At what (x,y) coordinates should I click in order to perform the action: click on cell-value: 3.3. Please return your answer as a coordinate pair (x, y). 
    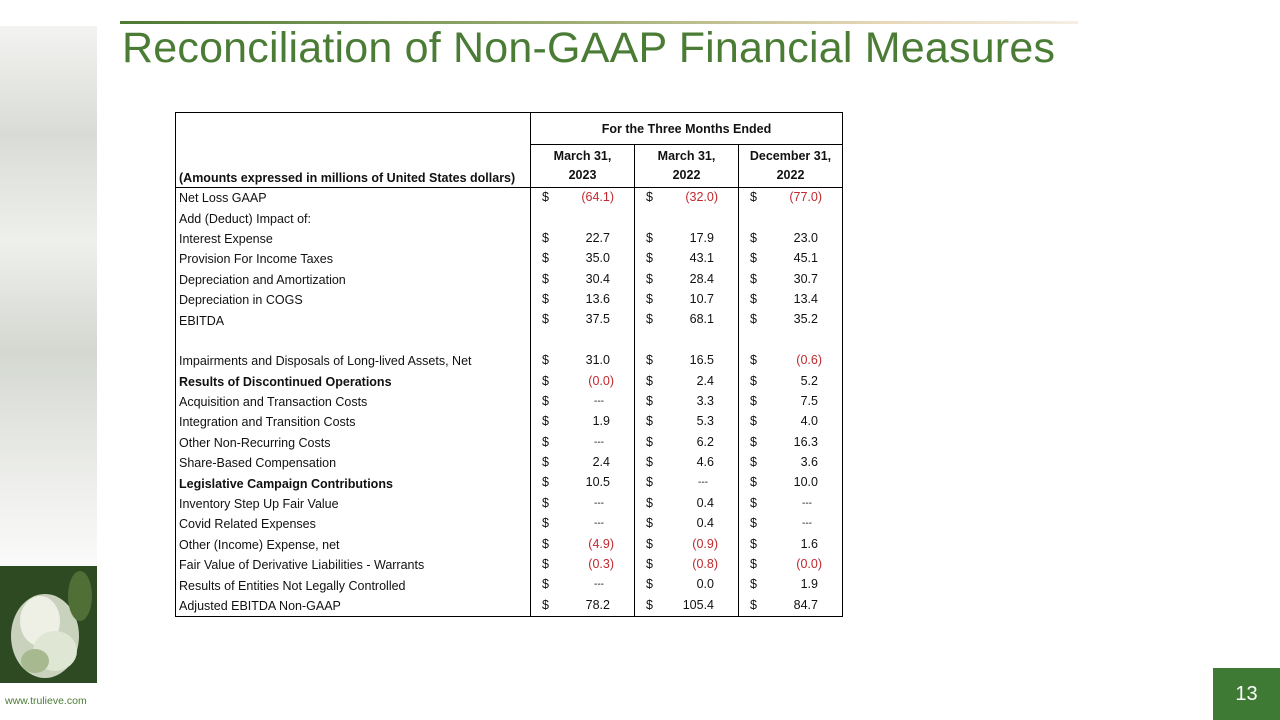
    Looking at the image, I should click on (705, 400).